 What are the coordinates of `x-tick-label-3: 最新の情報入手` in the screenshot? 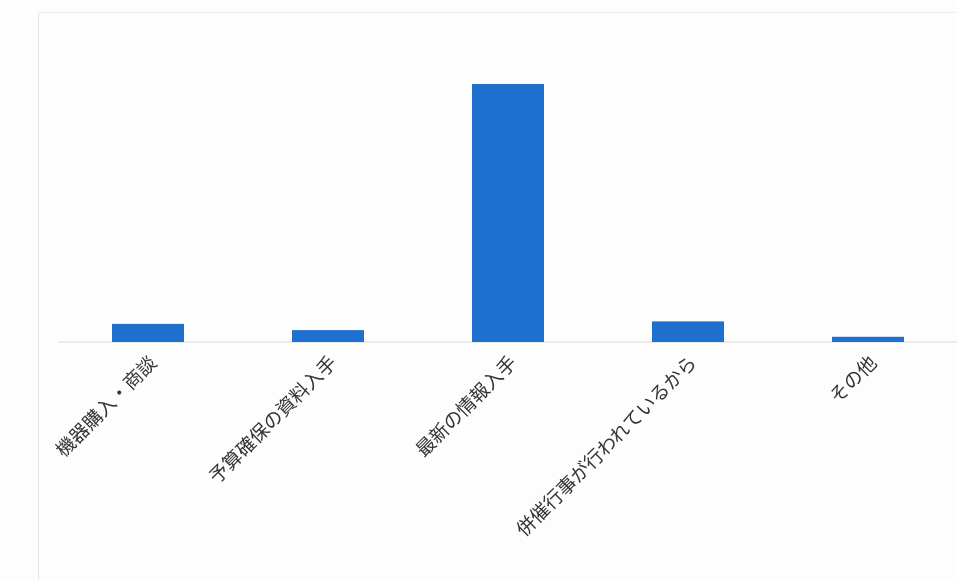 It's located at (467, 407).